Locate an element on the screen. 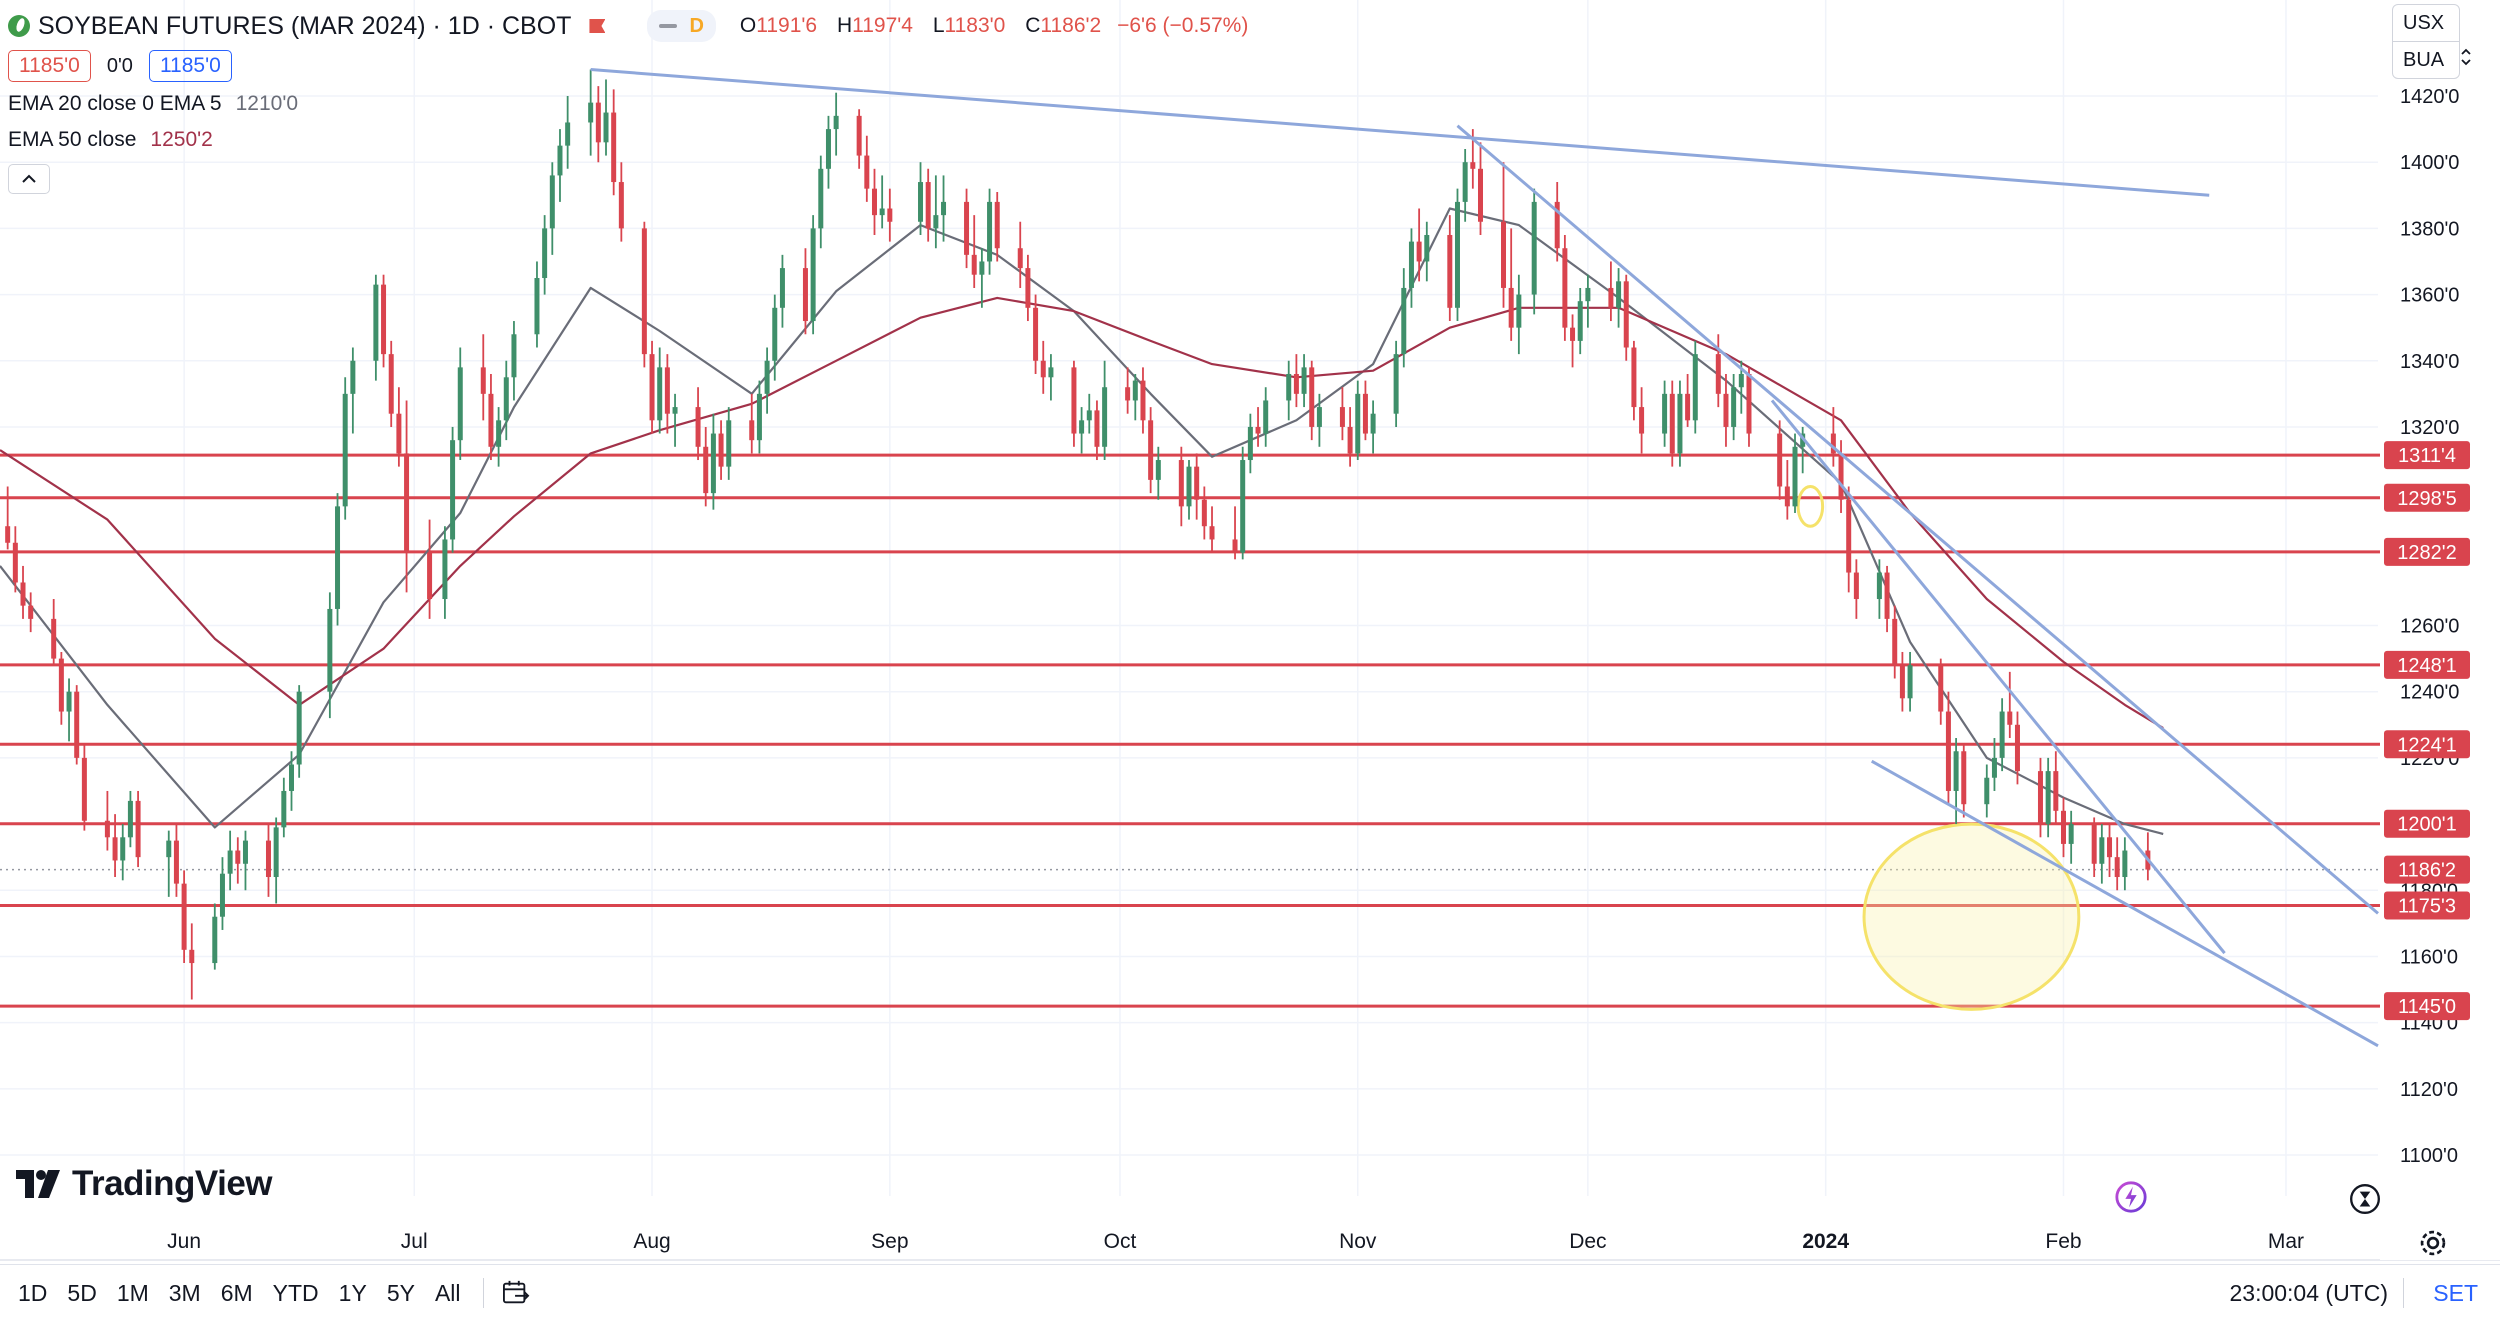  price-tick-label: 1340'0 is located at coordinates (2429, 362).